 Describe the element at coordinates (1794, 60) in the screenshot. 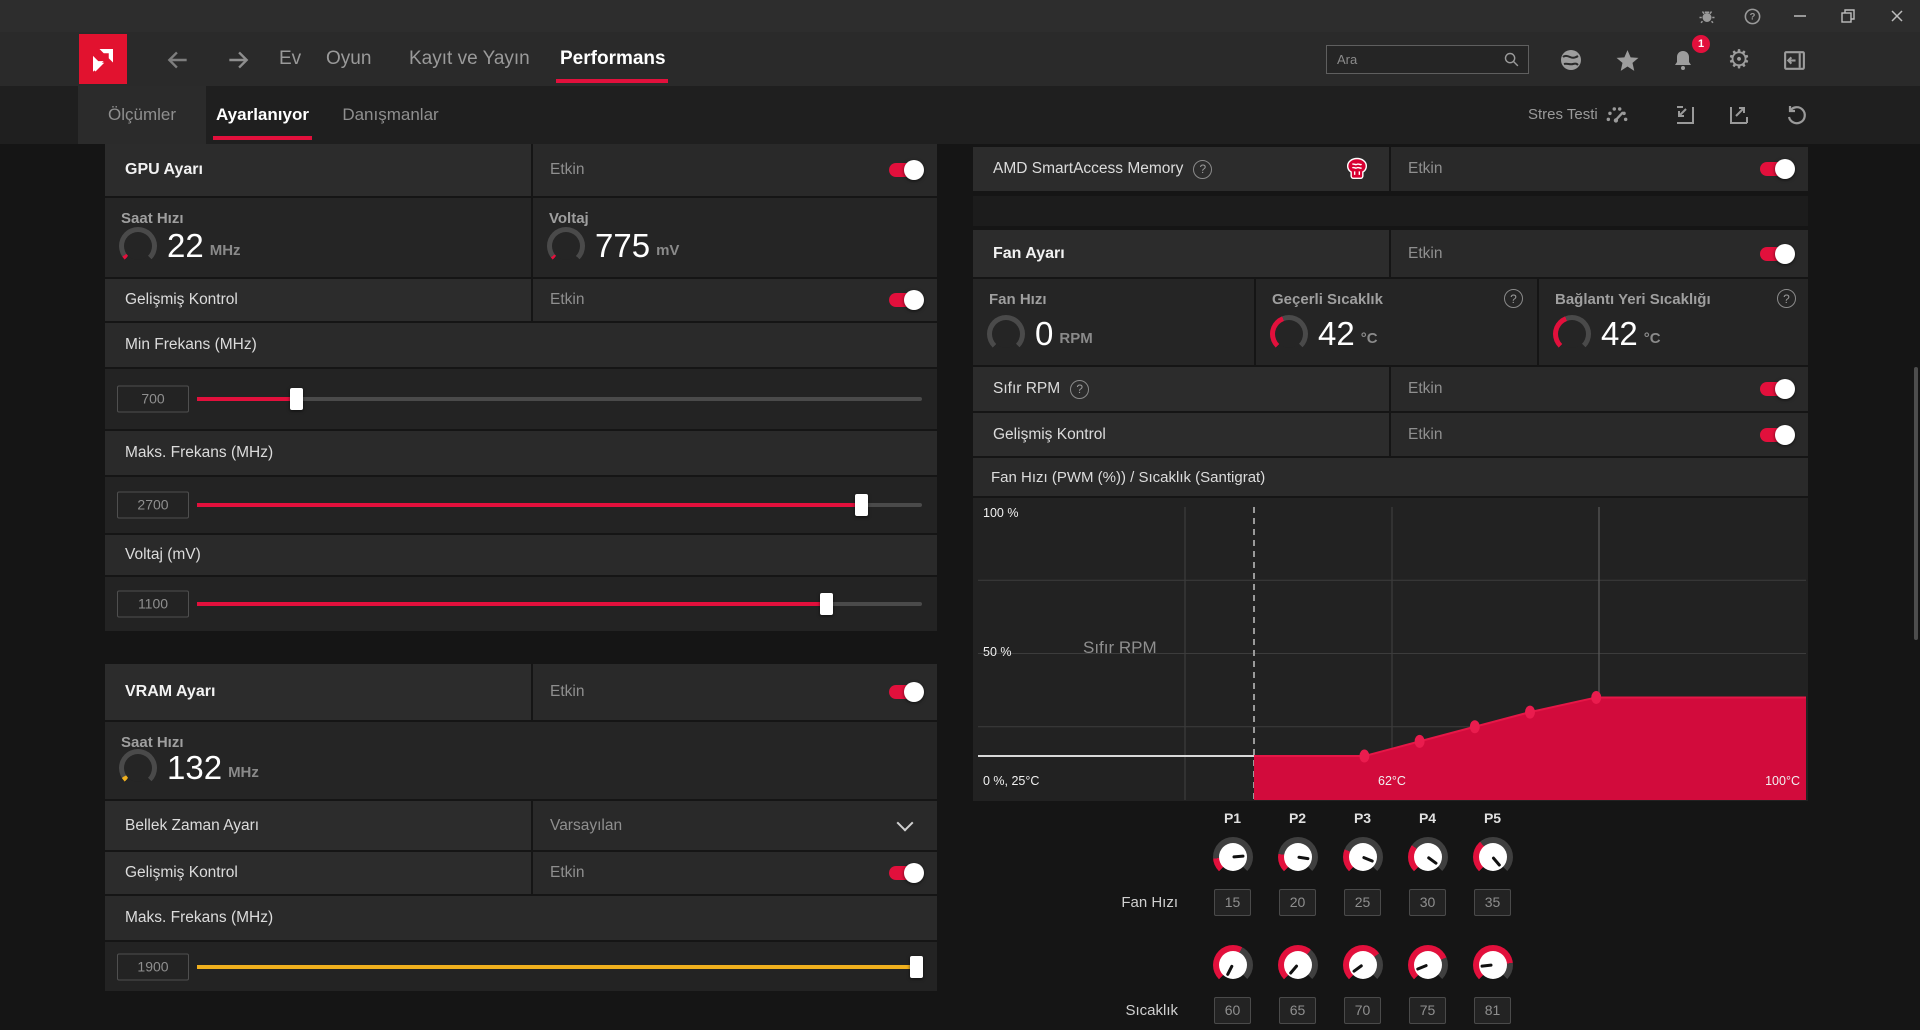

I see `collapse-panel-icon` at that location.